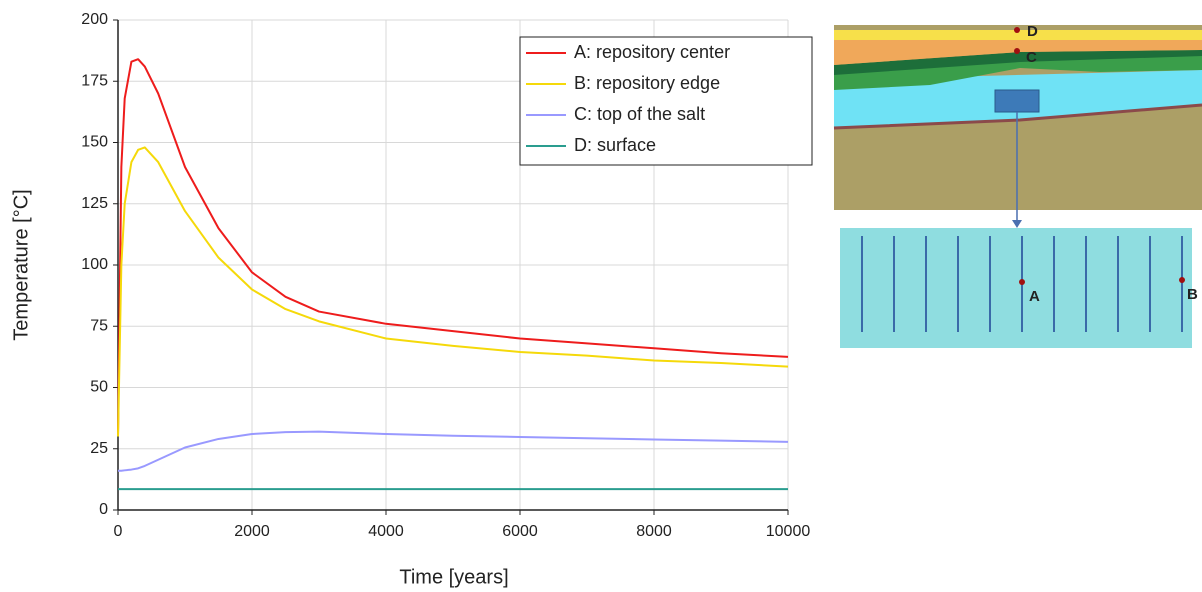 The height and width of the screenshot is (592, 1202). I want to click on arrow-head, so click(1017, 224).